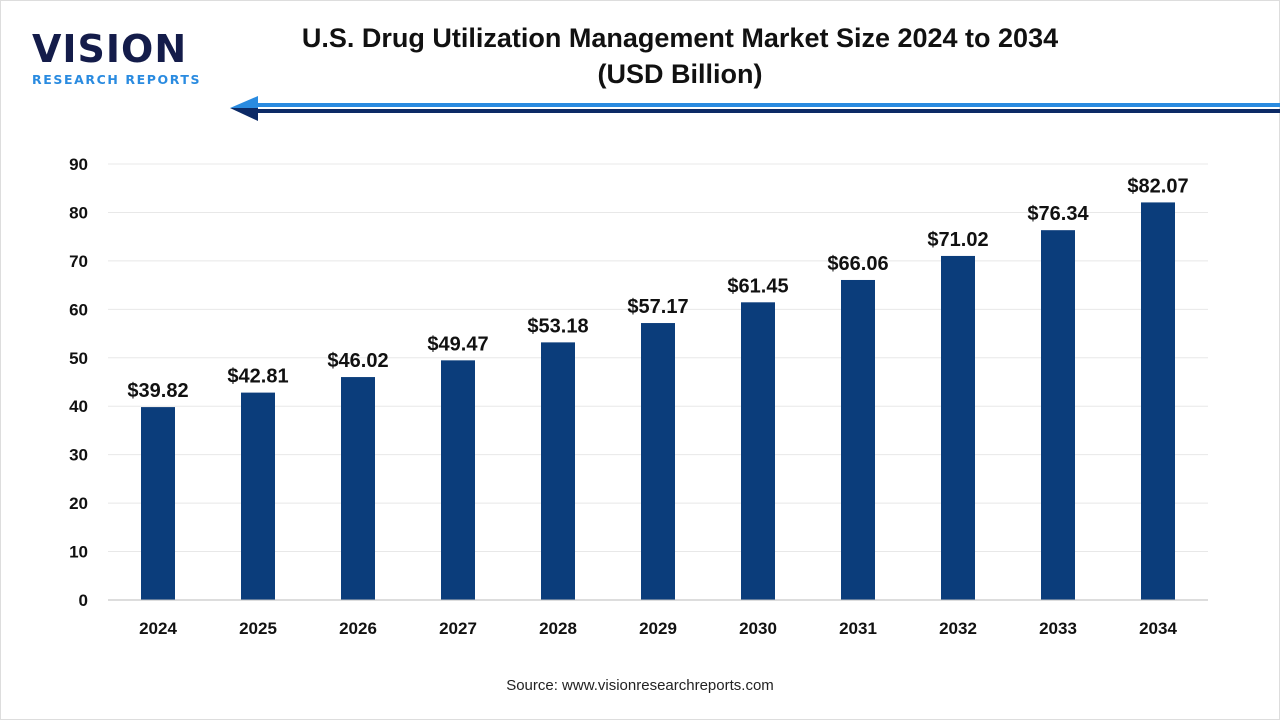 The width and height of the screenshot is (1280, 720). I want to click on header-arrow, so click(755, 108).